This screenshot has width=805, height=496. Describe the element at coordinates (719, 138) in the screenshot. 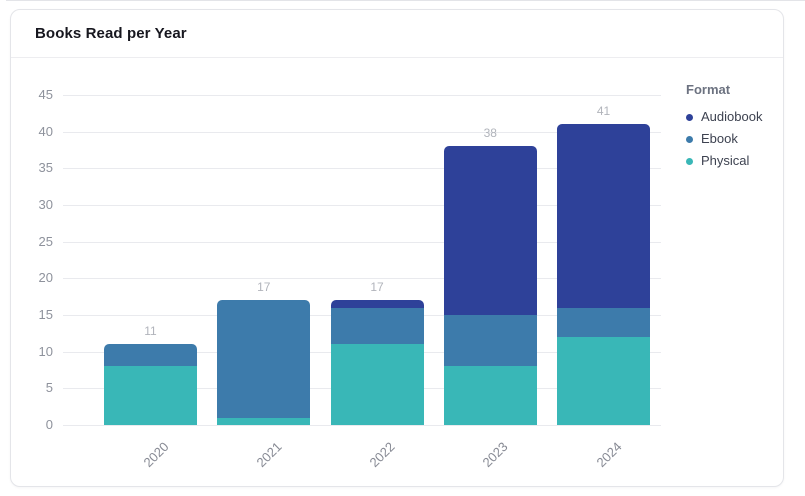

I see `legend-item-label: Ebook` at that location.